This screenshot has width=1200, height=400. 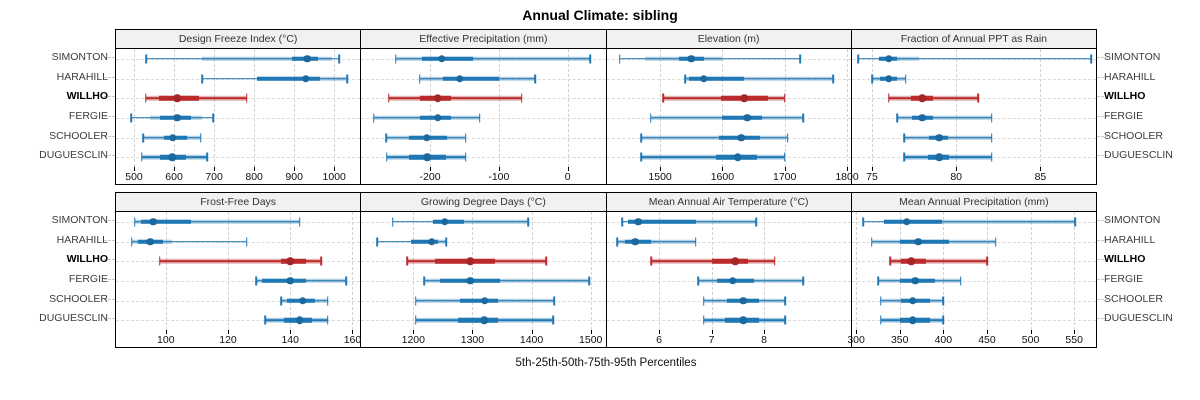 What do you see at coordinates (228, 340) in the screenshot?
I see `axis-tick-label: 120` at bounding box center [228, 340].